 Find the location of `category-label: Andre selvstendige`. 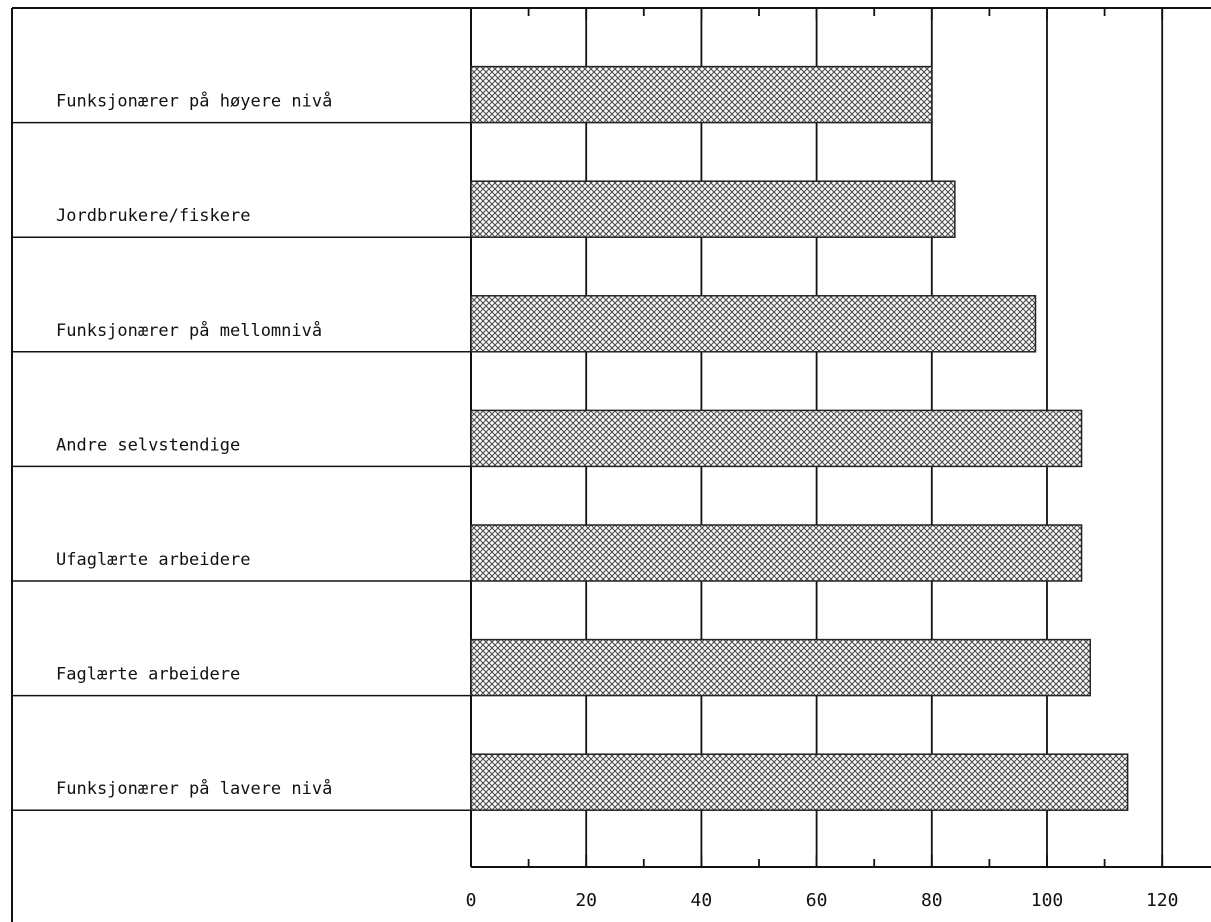

category-label: Andre selvstendige is located at coordinates (148, 445).